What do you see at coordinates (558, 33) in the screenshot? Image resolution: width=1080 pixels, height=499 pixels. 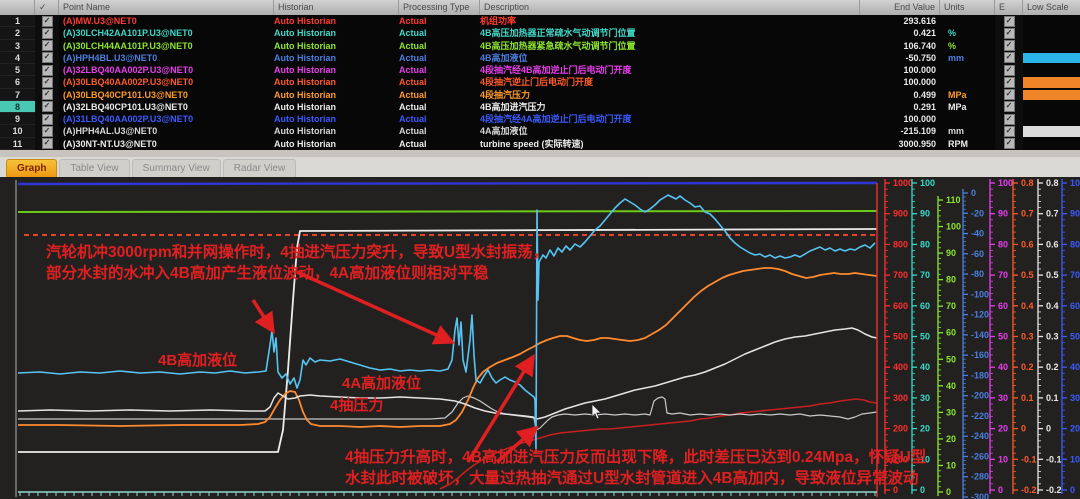 I see `description-cell: 4B高压加热器正常疏水气动调节门位置` at bounding box center [558, 33].